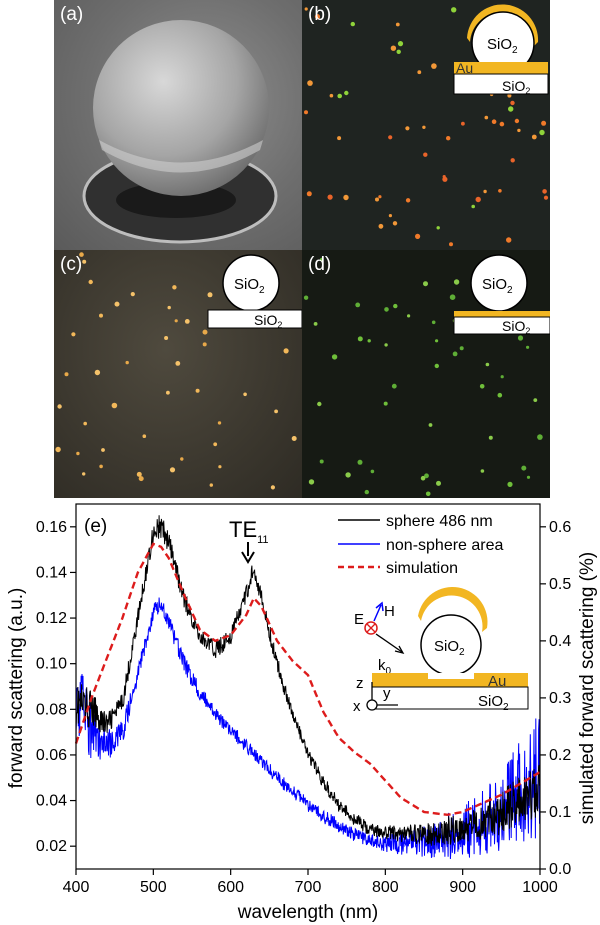 Image resolution: width=600 pixels, height=925 pixels. I want to click on panel-b-substrate-label: SiO2, so click(516, 87).